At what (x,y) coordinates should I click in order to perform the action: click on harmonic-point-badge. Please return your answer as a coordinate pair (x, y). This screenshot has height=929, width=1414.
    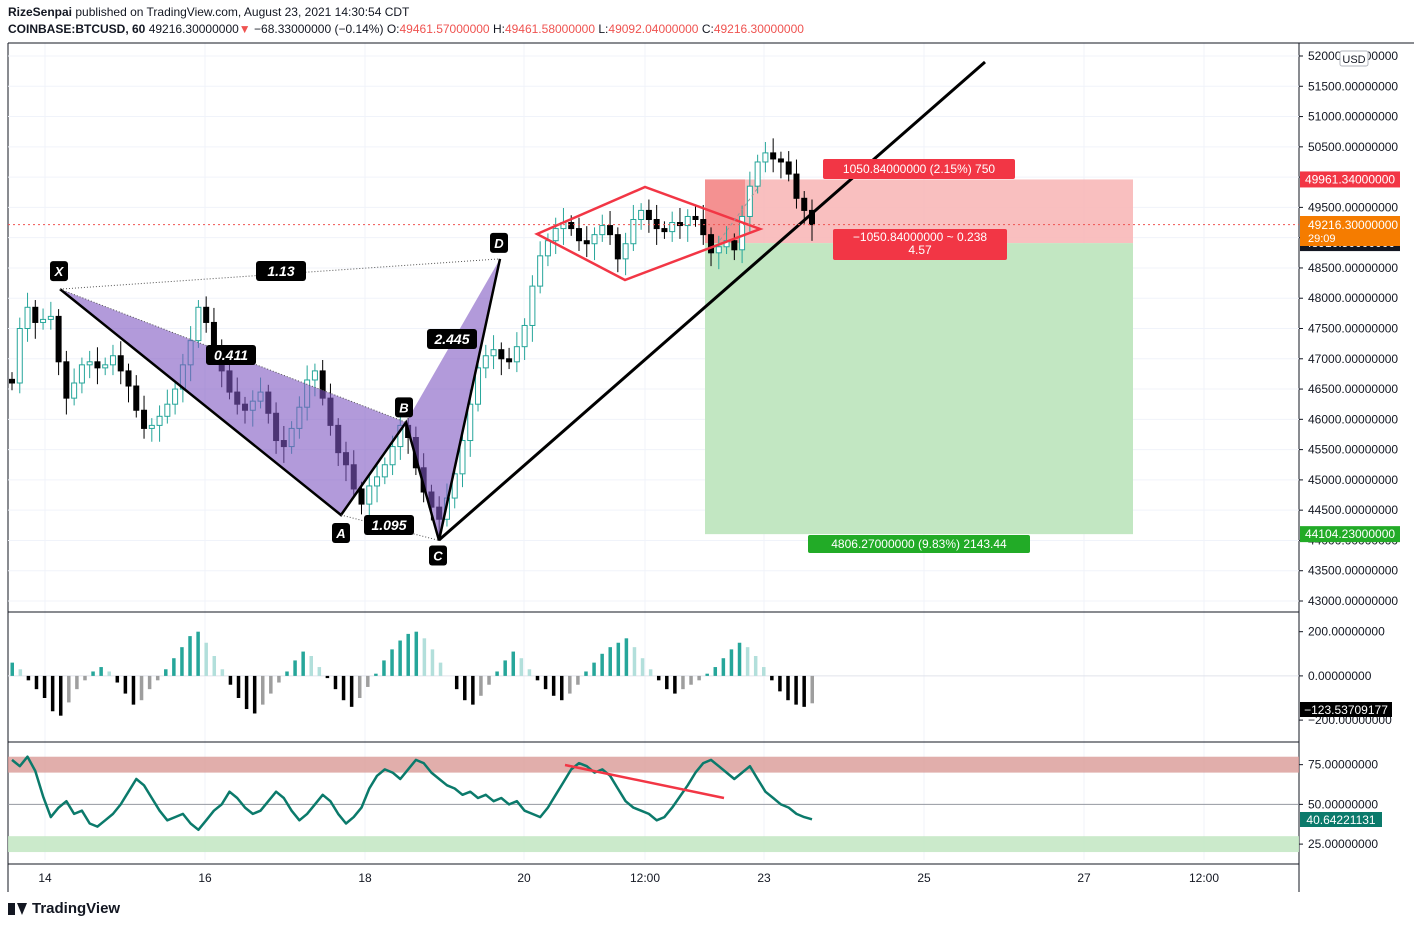
    Looking at the image, I should click on (438, 555).